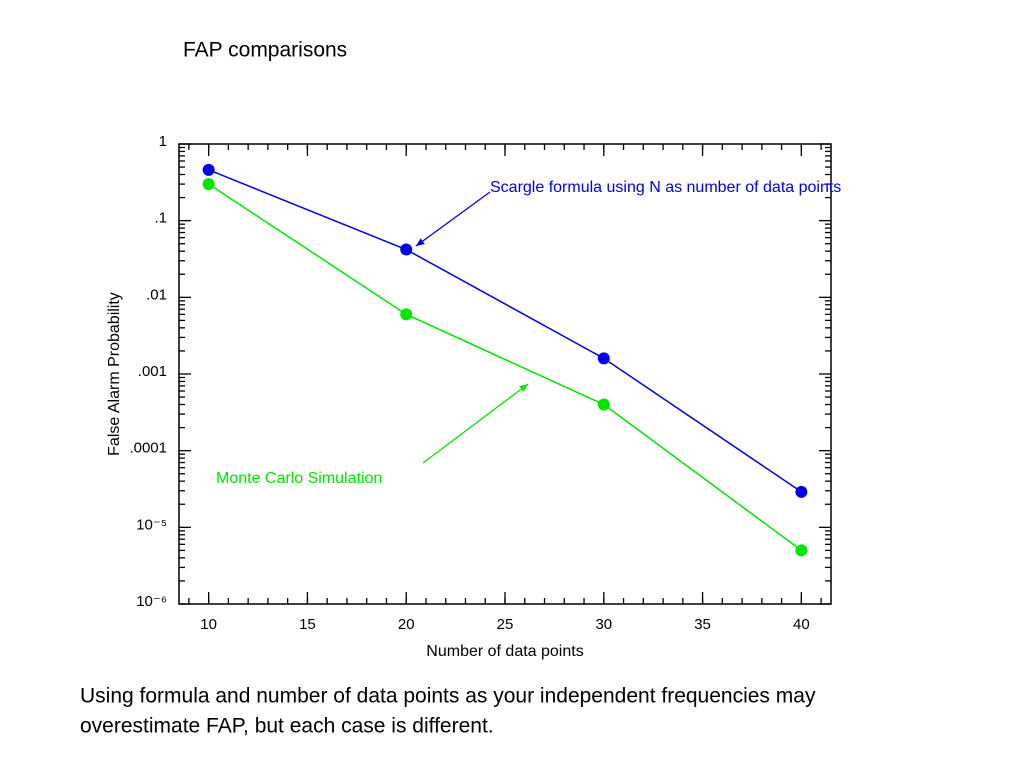 The width and height of the screenshot is (1024, 768). Describe the element at coordinates (160, 218) in the screenshot. I see `y-tick-label: .1` at that location.